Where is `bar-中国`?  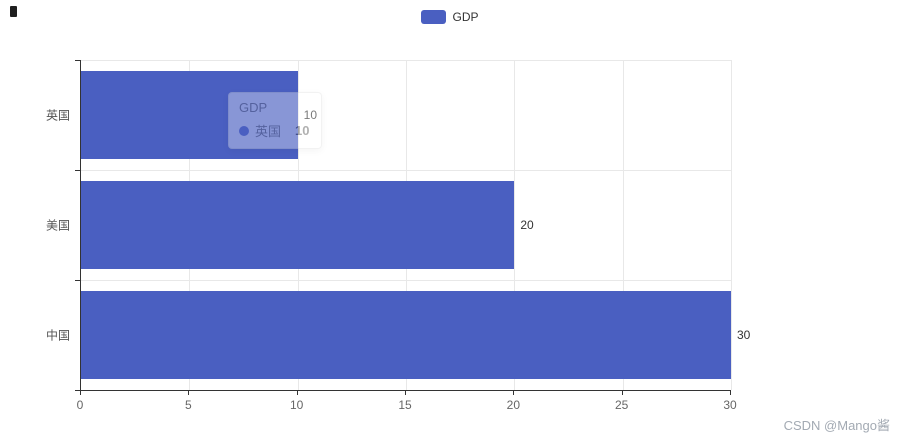 bar-中国 is located at coordinates (406, 335).